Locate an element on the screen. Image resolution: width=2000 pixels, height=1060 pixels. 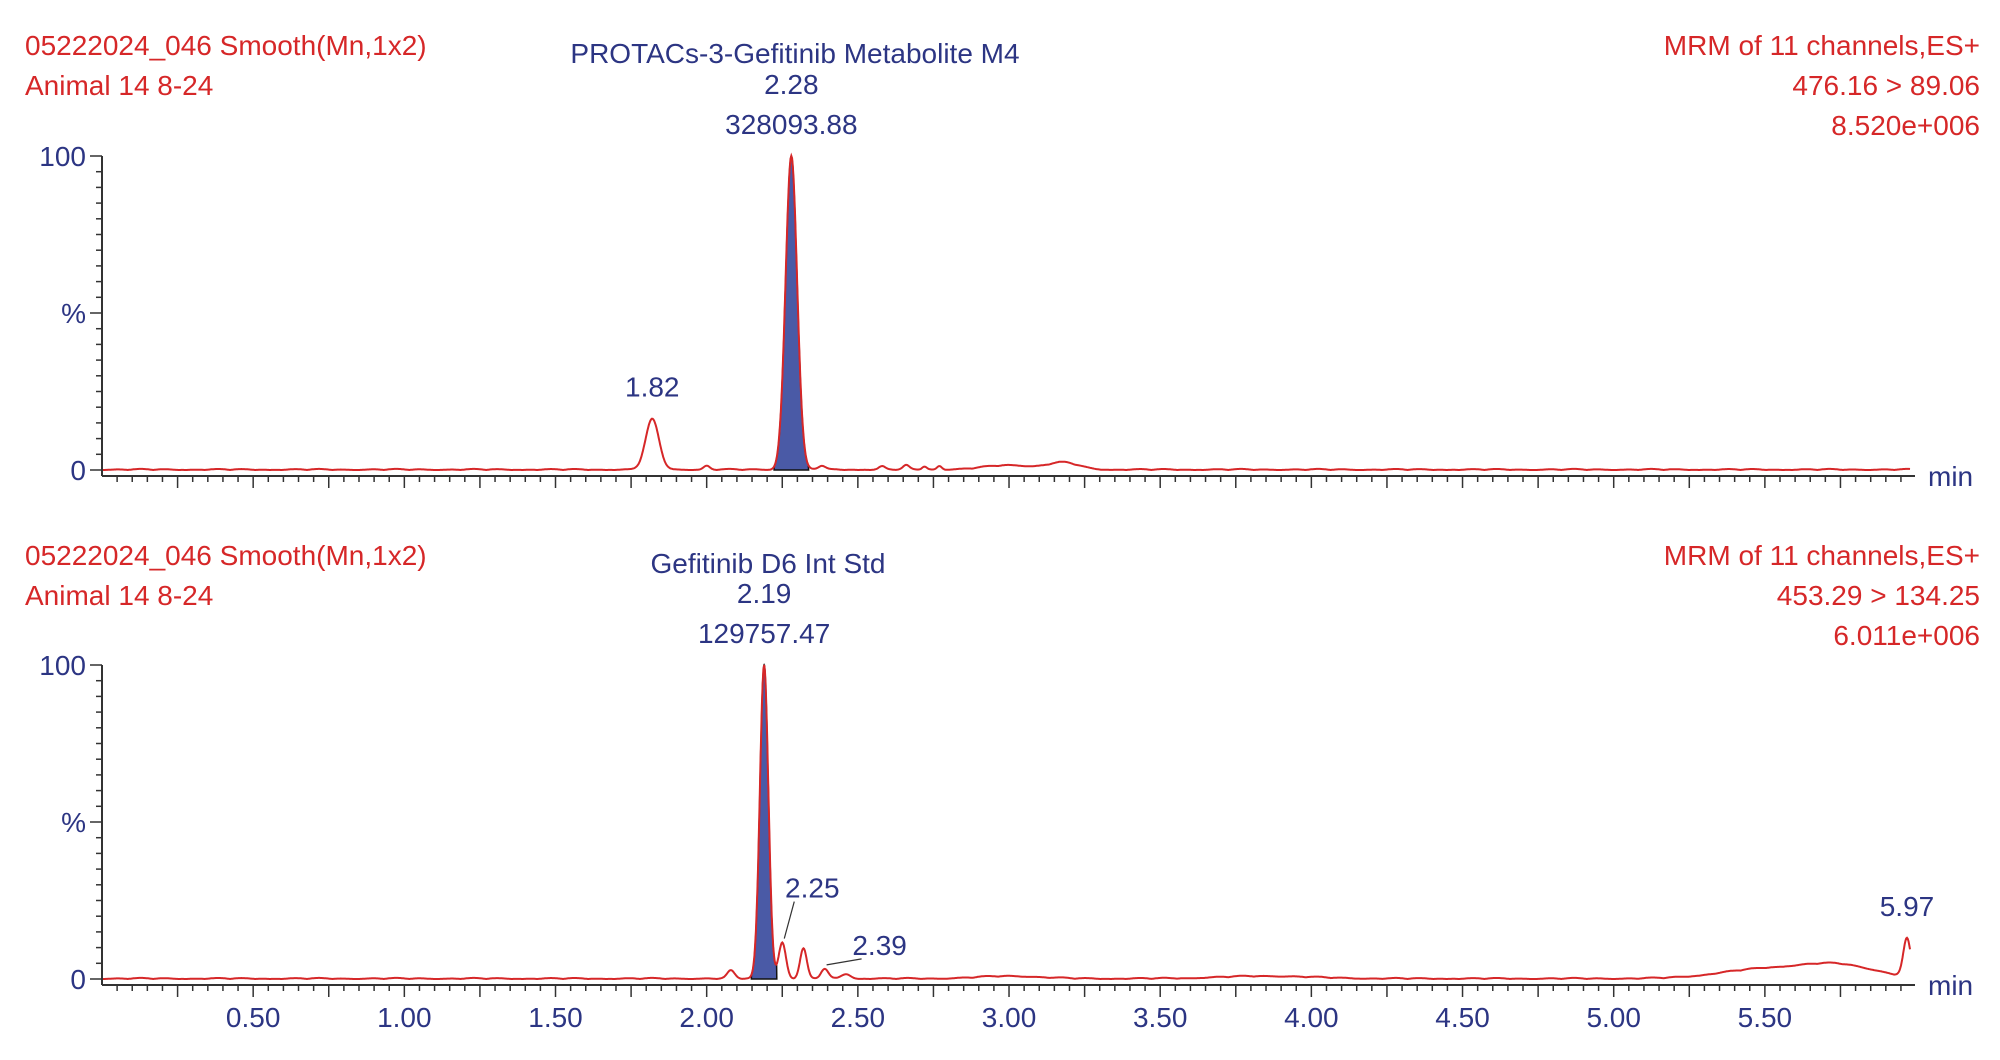
panel-1-mrm: MRM of 11 channels,ES+ is located at coordinates (1822, 45).